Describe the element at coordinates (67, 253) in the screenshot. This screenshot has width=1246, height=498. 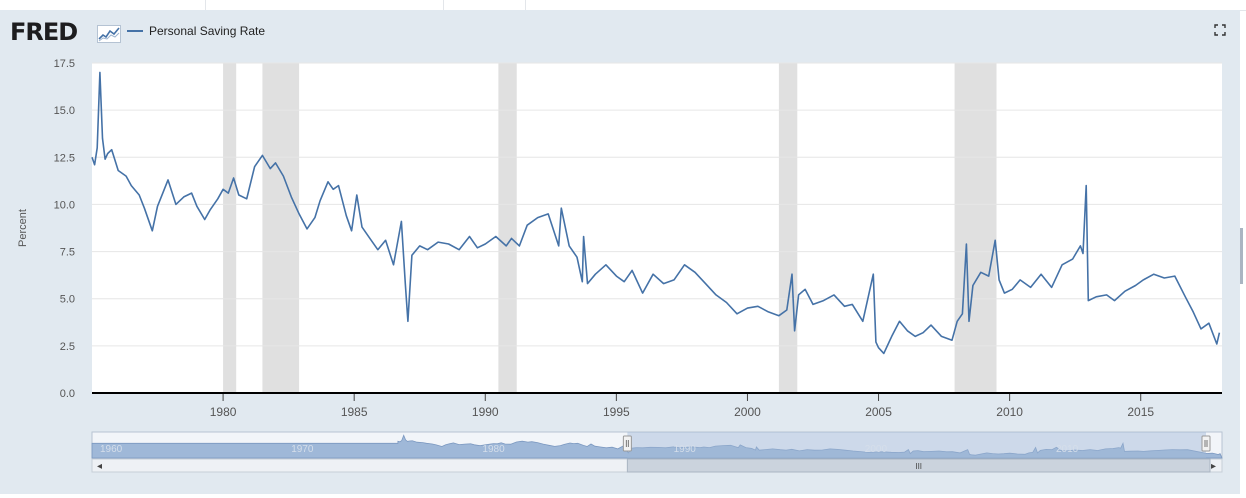
I see `y-tick-label: 7.5` at that location.